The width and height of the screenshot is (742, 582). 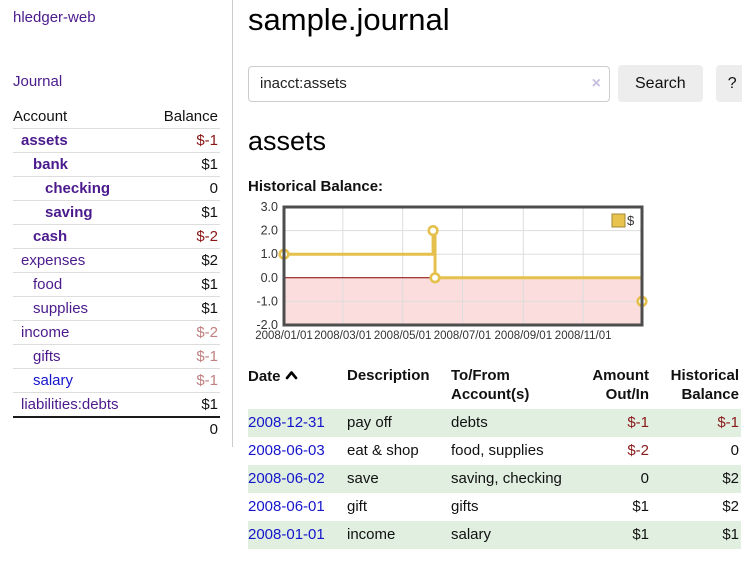 What do you see at coordinates (343, 336) in the screenshot?
I see `svg-text: 2008/03/01` at bounding box center [343, 336].